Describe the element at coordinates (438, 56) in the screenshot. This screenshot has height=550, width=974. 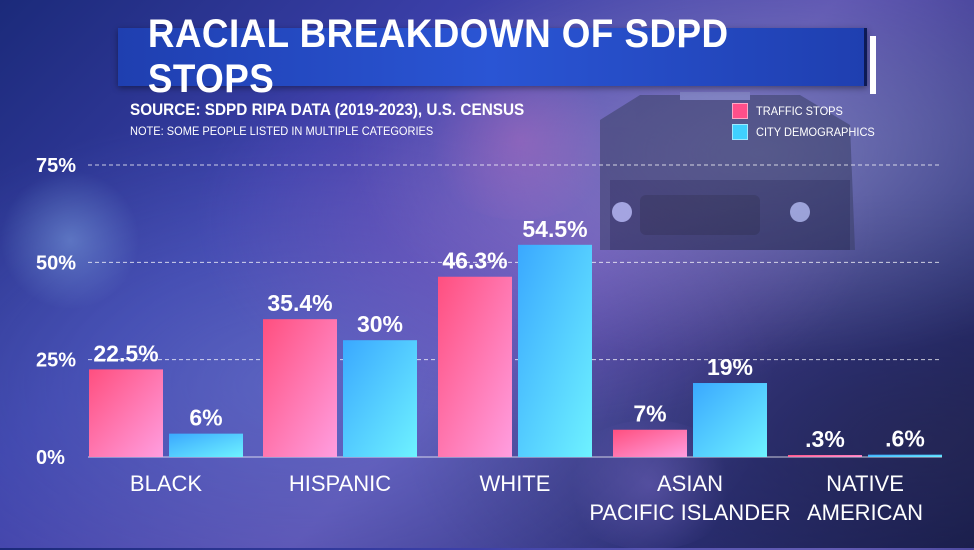
I see `chart-title: RACIAL BREAKDOWN OF SDPD STOPS` at that location.